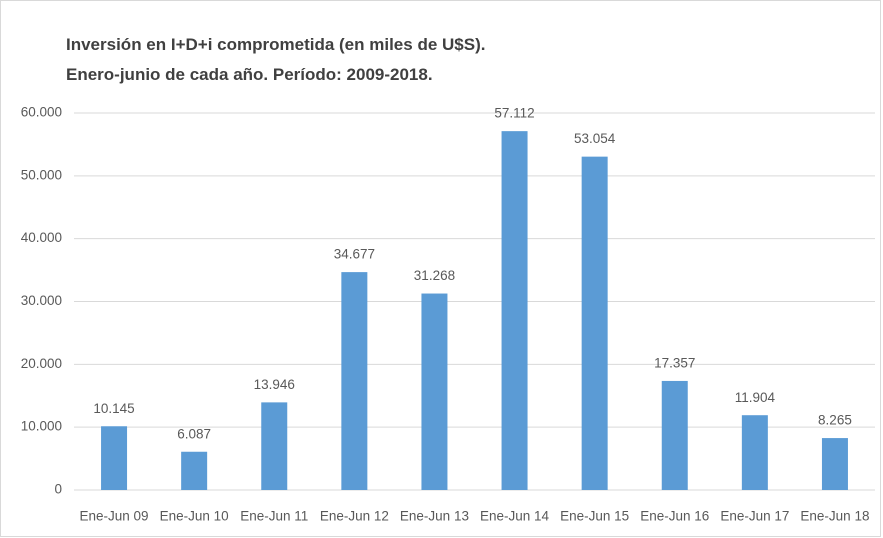 This screenshot has height=538, width=883. What do you see at coordinates (354, 254) in the screenshot?
I see `data-label: 34.677` at bounding box center [354, 254].